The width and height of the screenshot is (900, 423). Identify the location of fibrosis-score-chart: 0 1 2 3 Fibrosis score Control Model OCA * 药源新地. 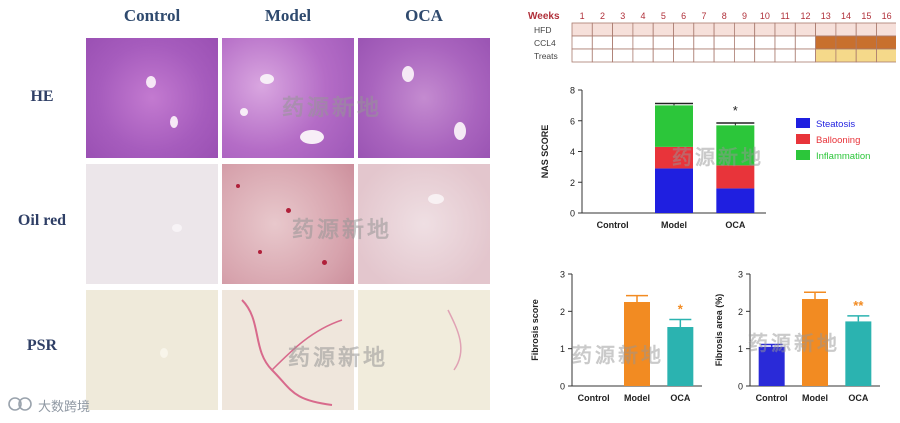
(616, 336).